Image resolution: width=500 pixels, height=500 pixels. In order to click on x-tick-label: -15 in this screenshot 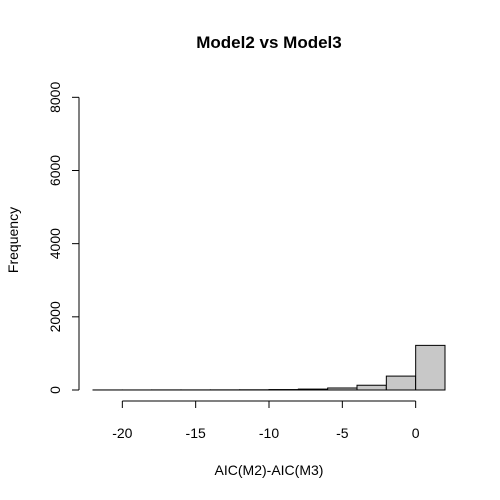, I will do `click(196, 433)`.